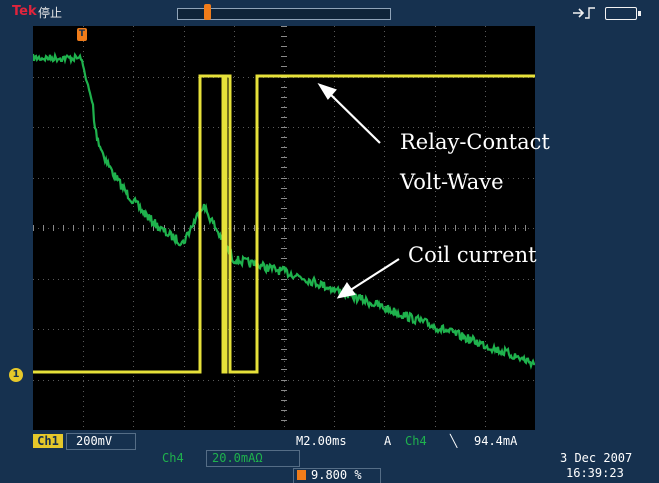 The height and width of the screenshot is (483, 659). What do you see at coordinates (475, 142) in the screenshot?
I see `annotation-relay-line1: Relay-Contact` at bounding box center [475, 142].